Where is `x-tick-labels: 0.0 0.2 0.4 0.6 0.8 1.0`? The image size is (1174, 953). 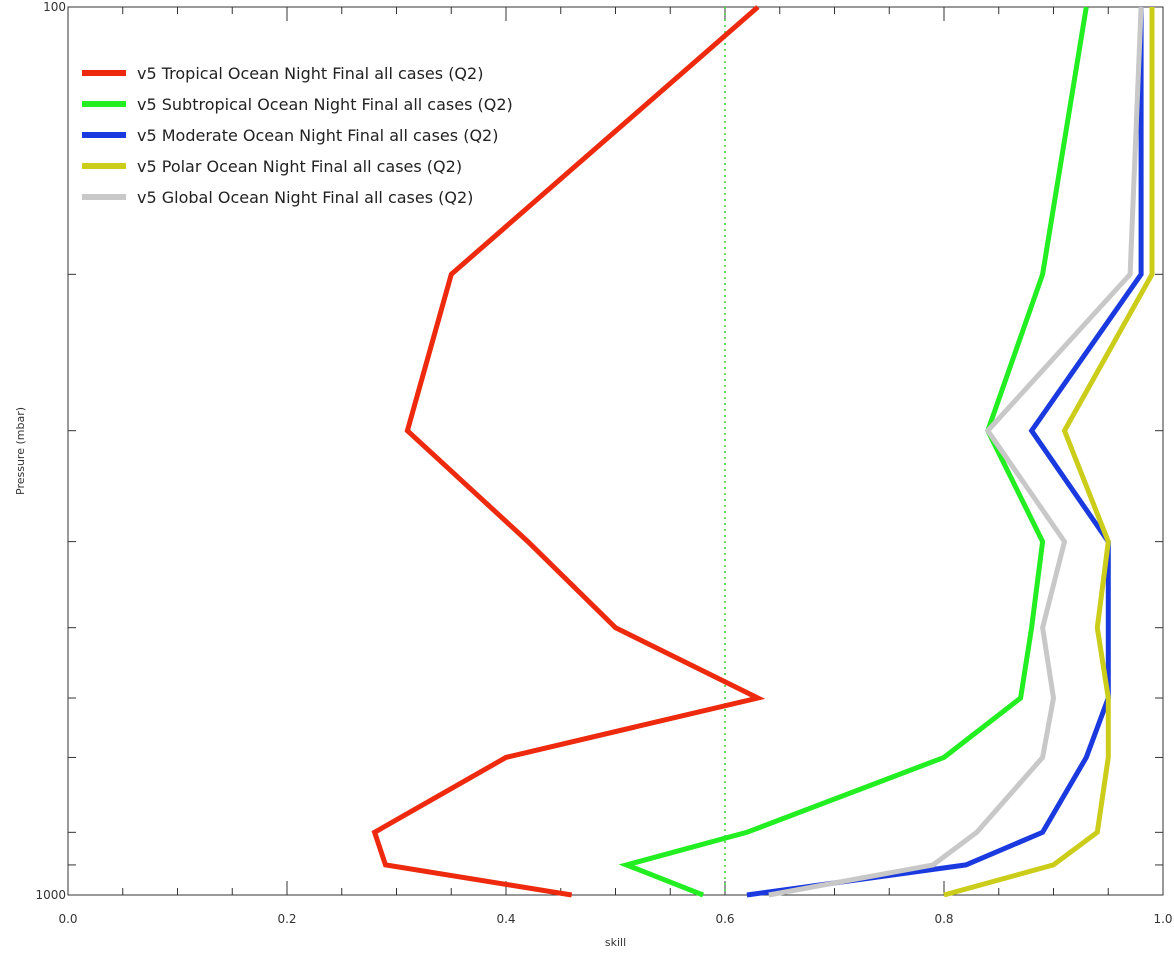
x-tick-labels: 0.0 0.2 0.4 0.6 0.8 1.0 is located at coordinates (615, 919).